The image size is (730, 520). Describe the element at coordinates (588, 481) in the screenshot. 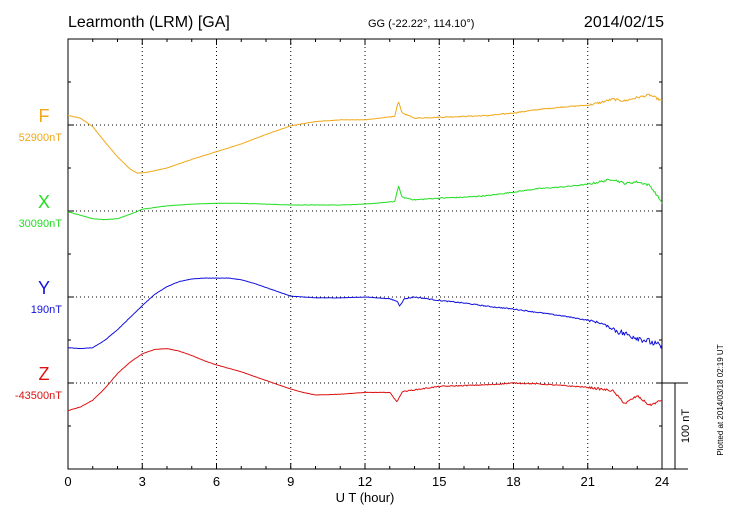

I see `x-tick-label: 21` at that location.